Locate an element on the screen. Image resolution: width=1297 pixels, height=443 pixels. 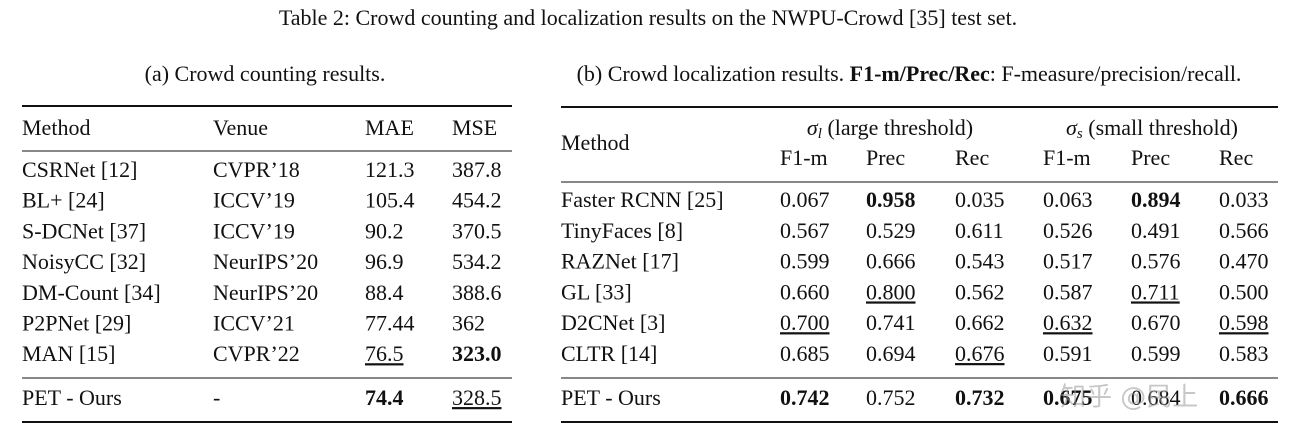
cell: 0.742 is located at coordinates (805, 397).